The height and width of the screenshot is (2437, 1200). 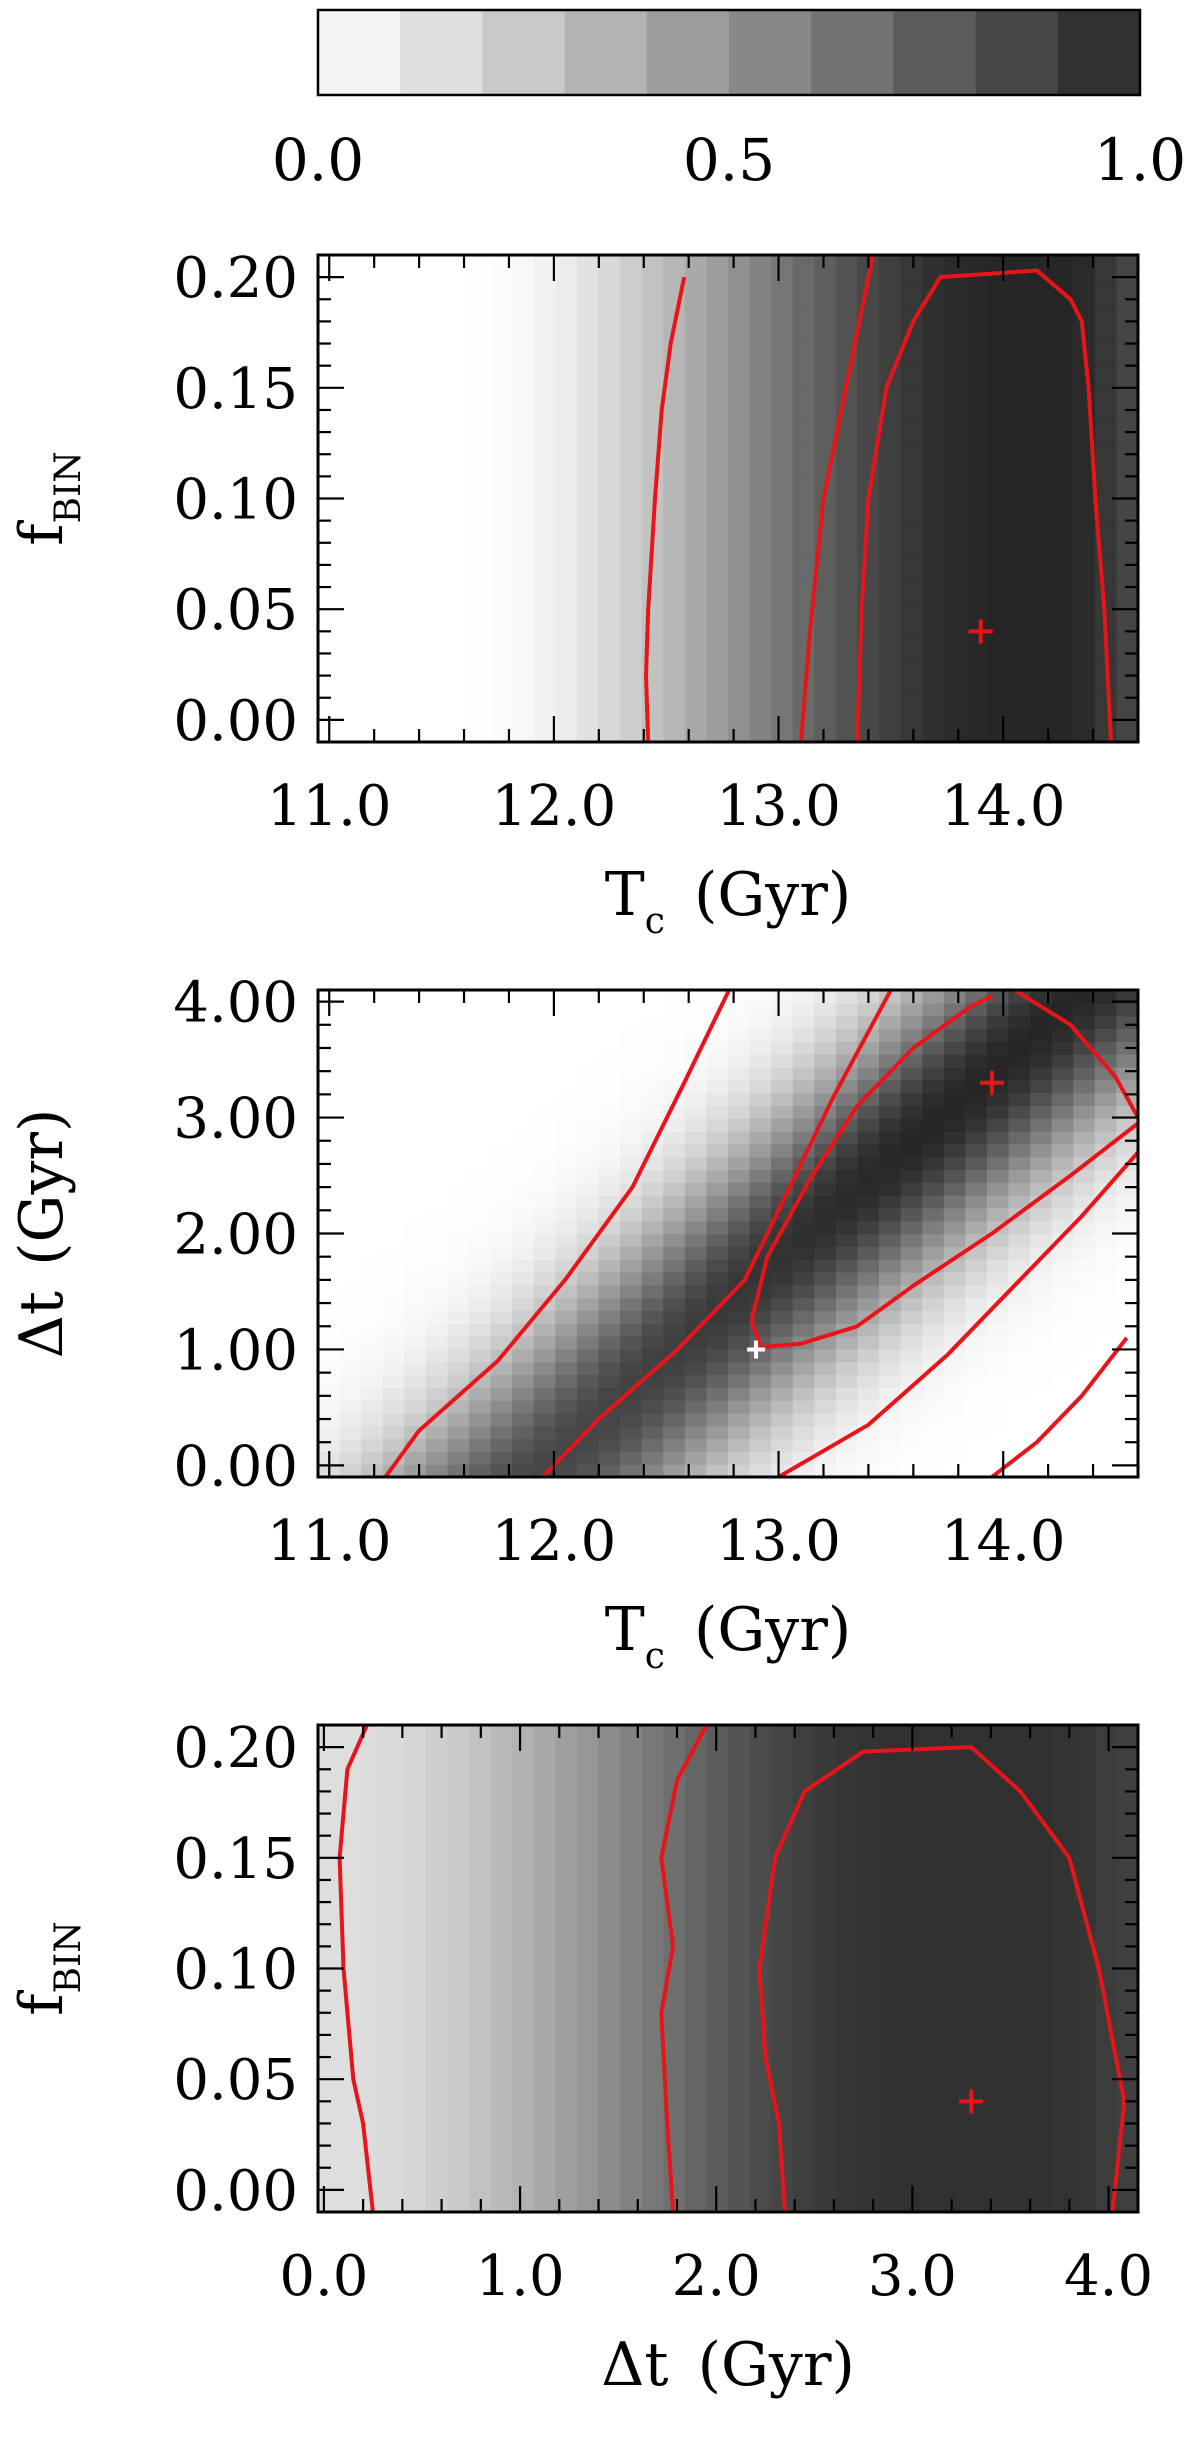 What do you see at coordinates (655, 1656) in the screenshot?
I see `x-axis-title-sub: c` at bounding box center [655, 1656].